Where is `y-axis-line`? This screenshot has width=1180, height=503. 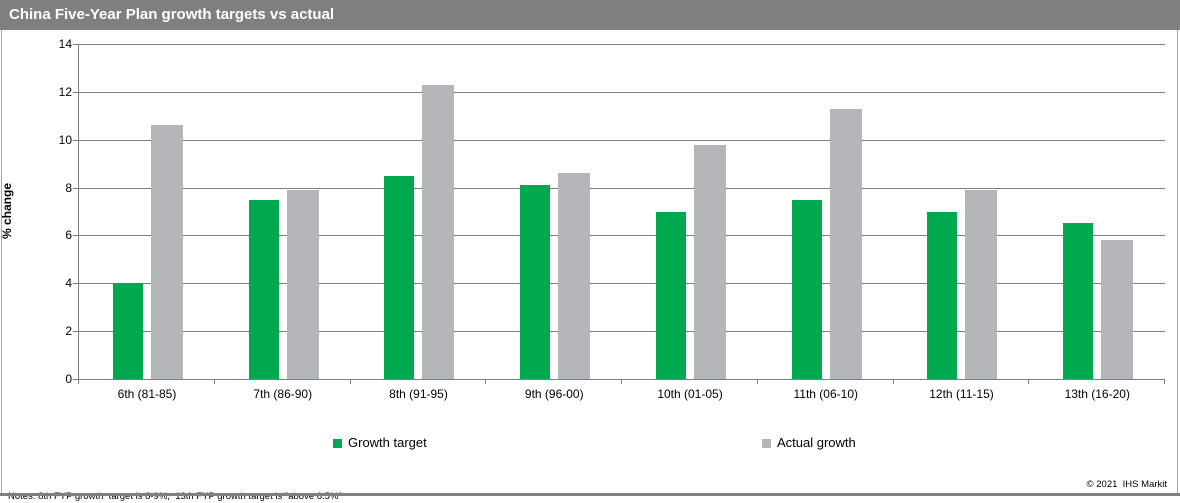 y-axis-line is located at coordinates (78, 211).